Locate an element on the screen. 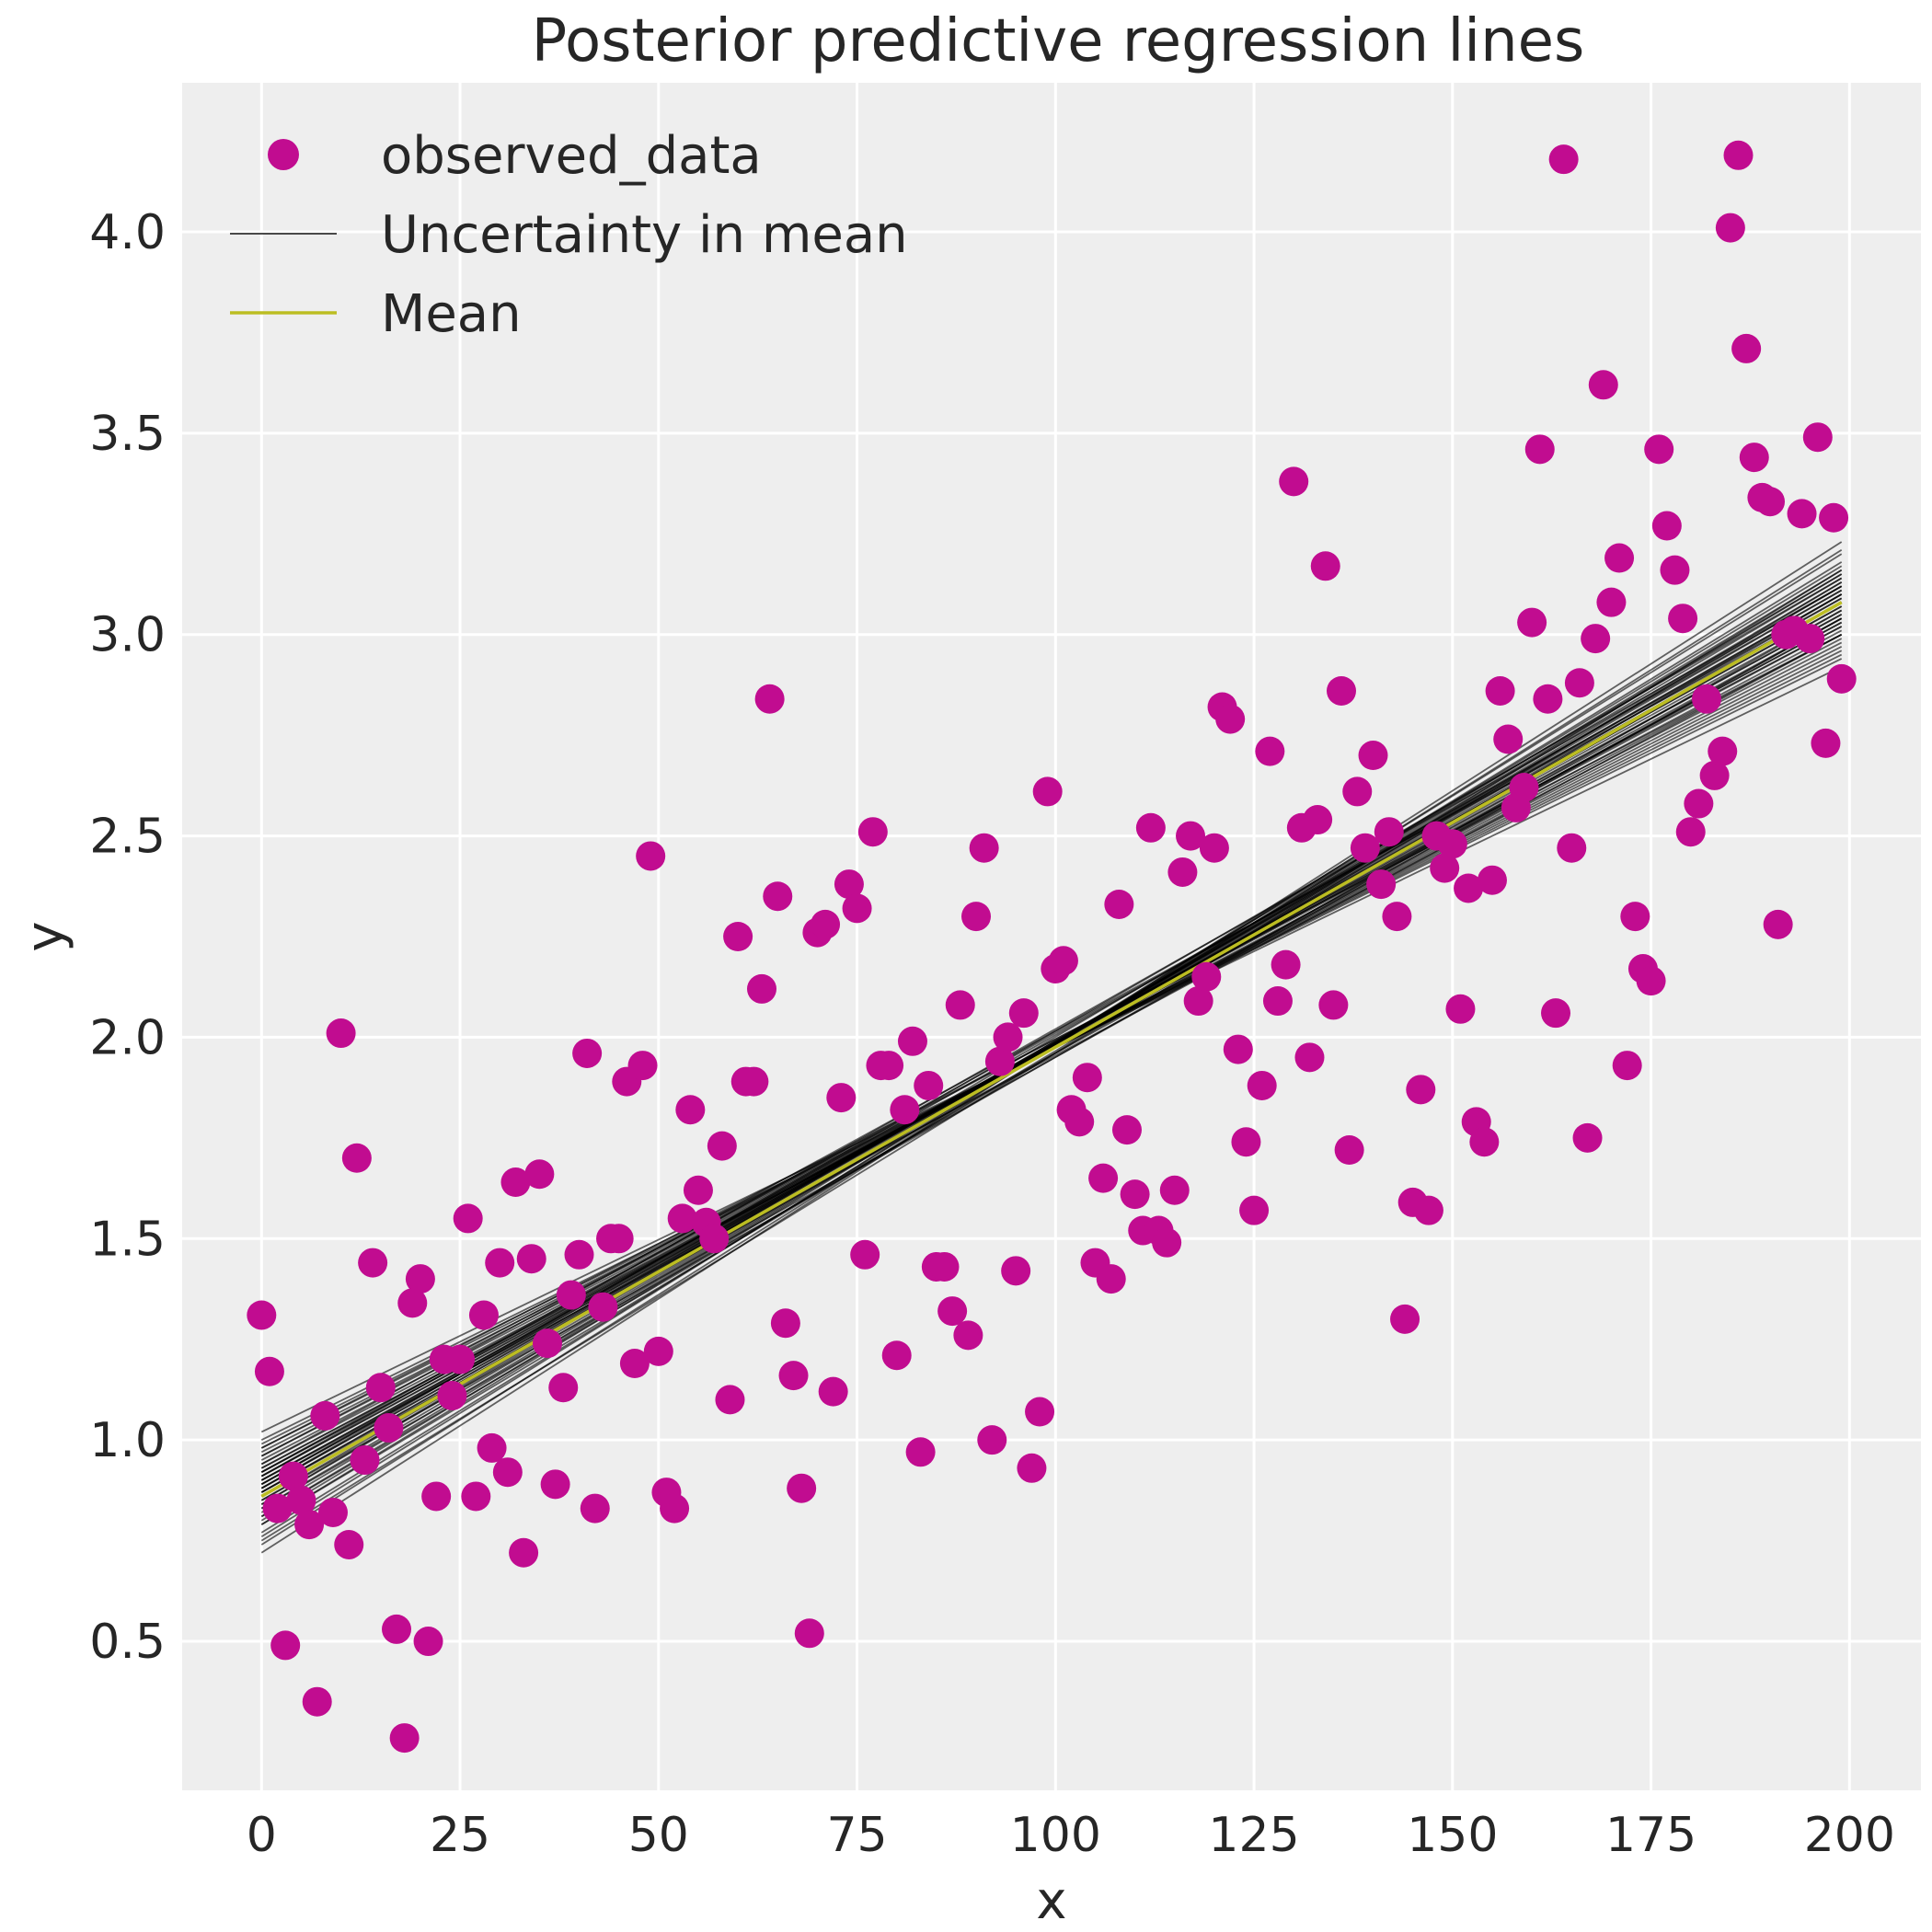  y-tick-label: 1.0 is located at coordinates (127, 1440).